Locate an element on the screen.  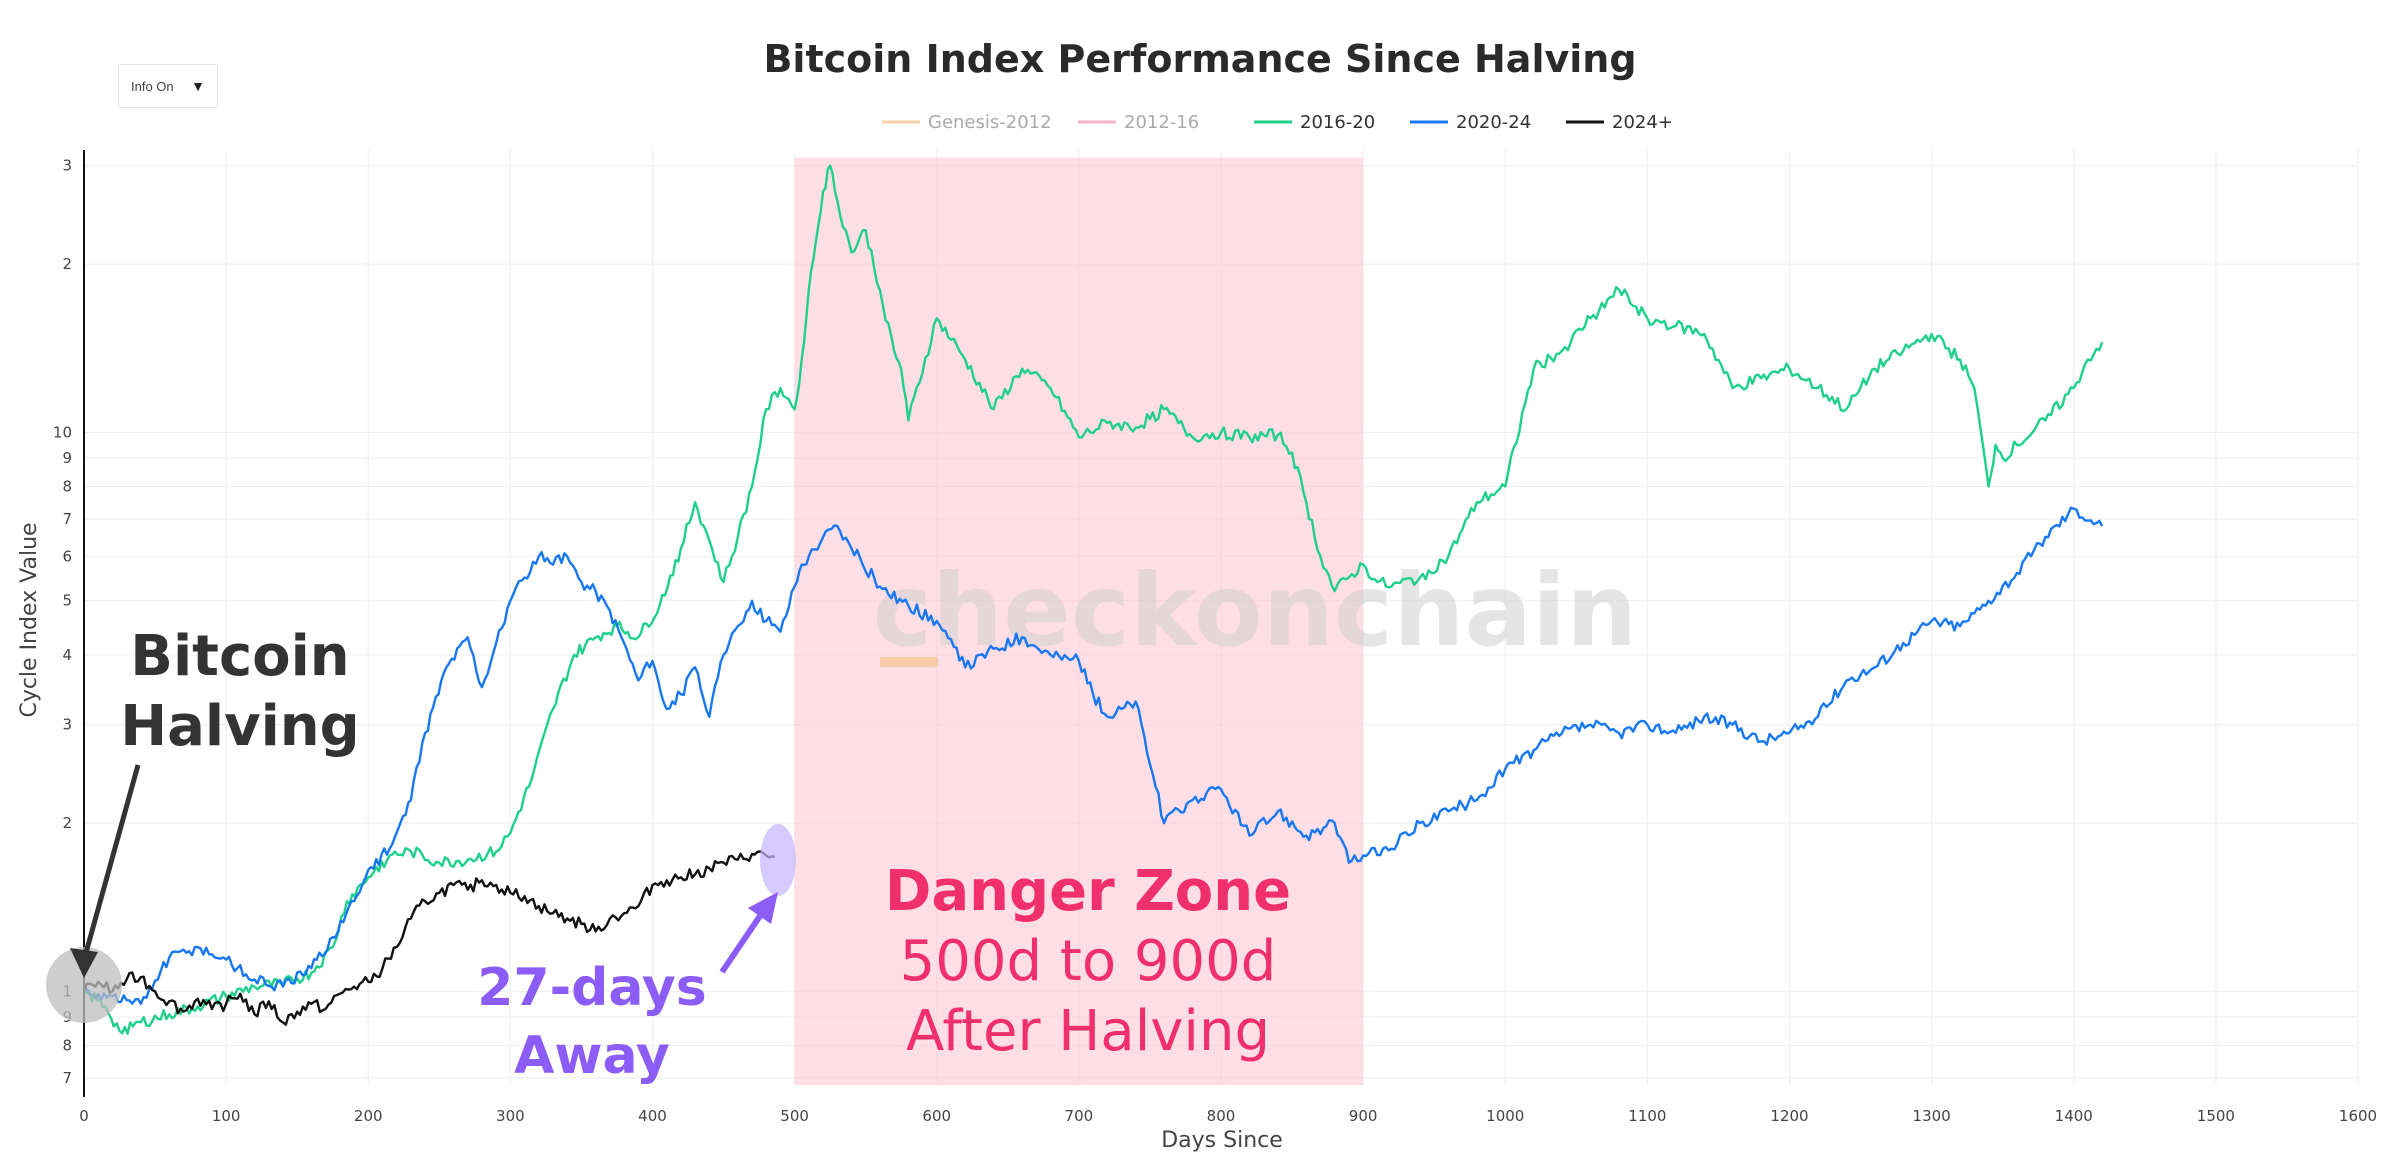
away-arrowhead is located at coordinates (763, 908).